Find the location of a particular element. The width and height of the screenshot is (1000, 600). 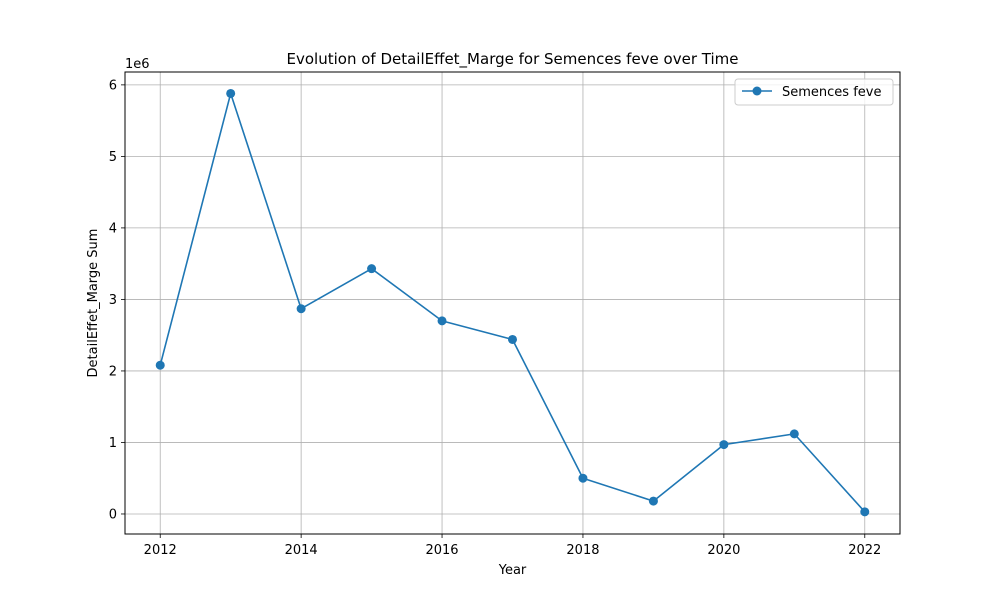

y-tick-label: 5 is located at coordinates (113, 157).